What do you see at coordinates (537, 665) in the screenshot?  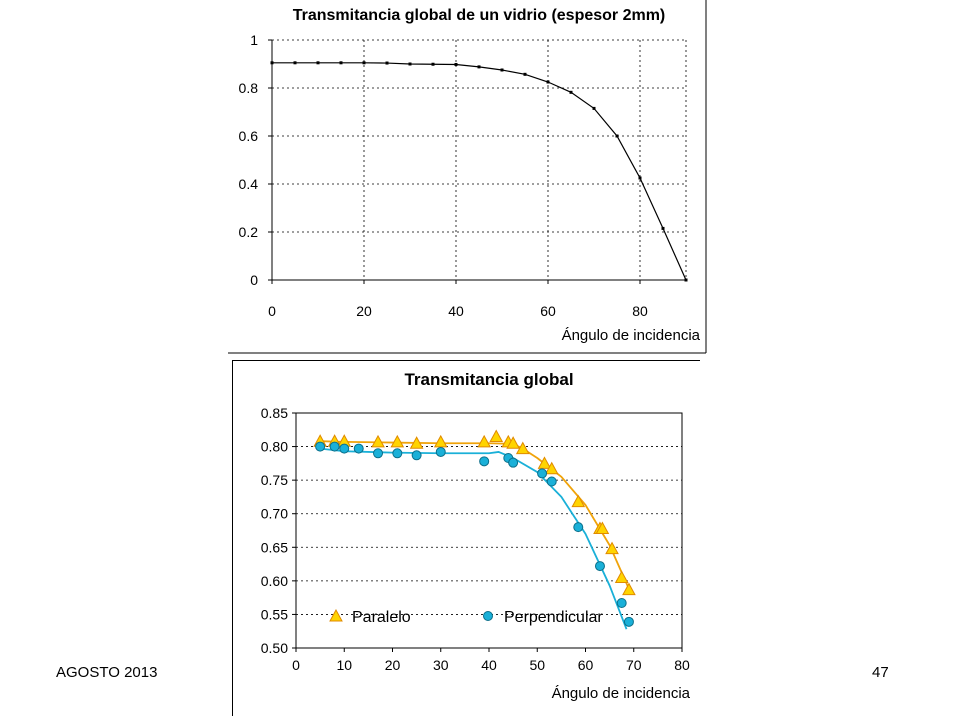 I see `x-tick-label: 50` at bounding box center [537, 665].